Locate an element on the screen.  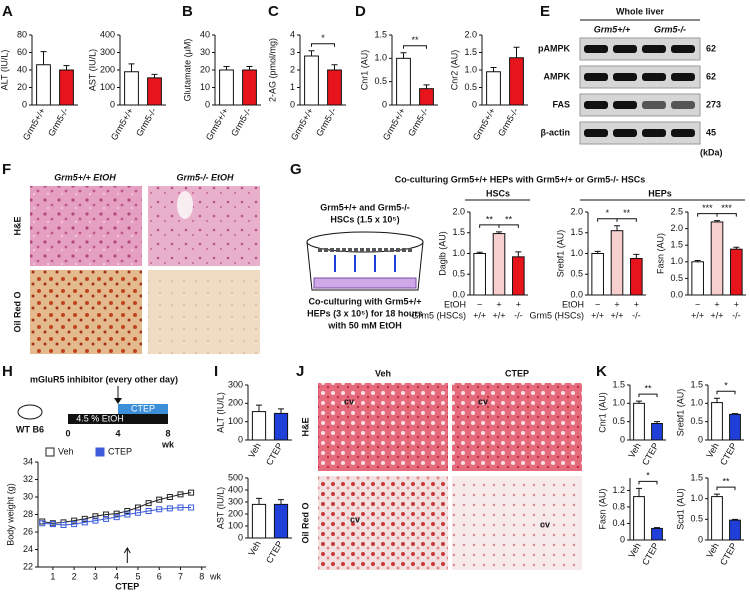
panel-label: I is located at coordinates (216, 371).